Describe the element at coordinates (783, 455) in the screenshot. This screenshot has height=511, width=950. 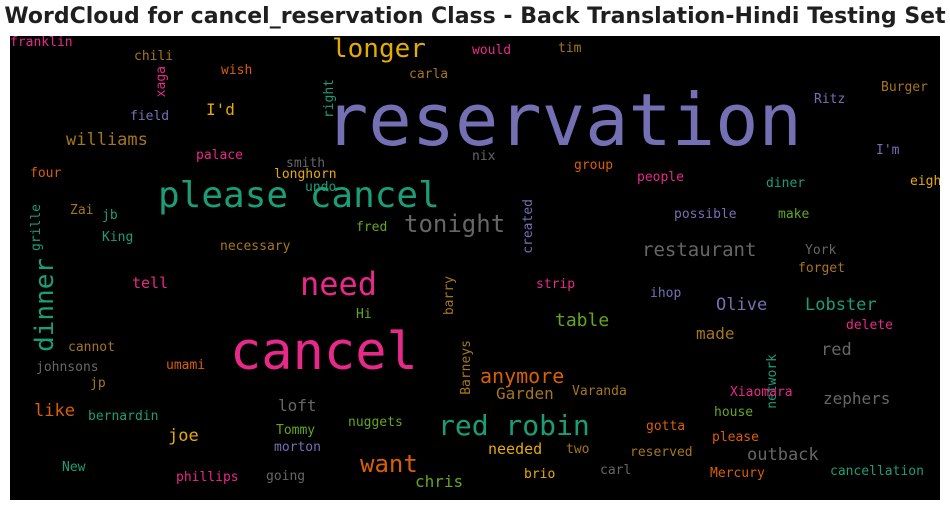
I see `word-outback: outback` at that location.